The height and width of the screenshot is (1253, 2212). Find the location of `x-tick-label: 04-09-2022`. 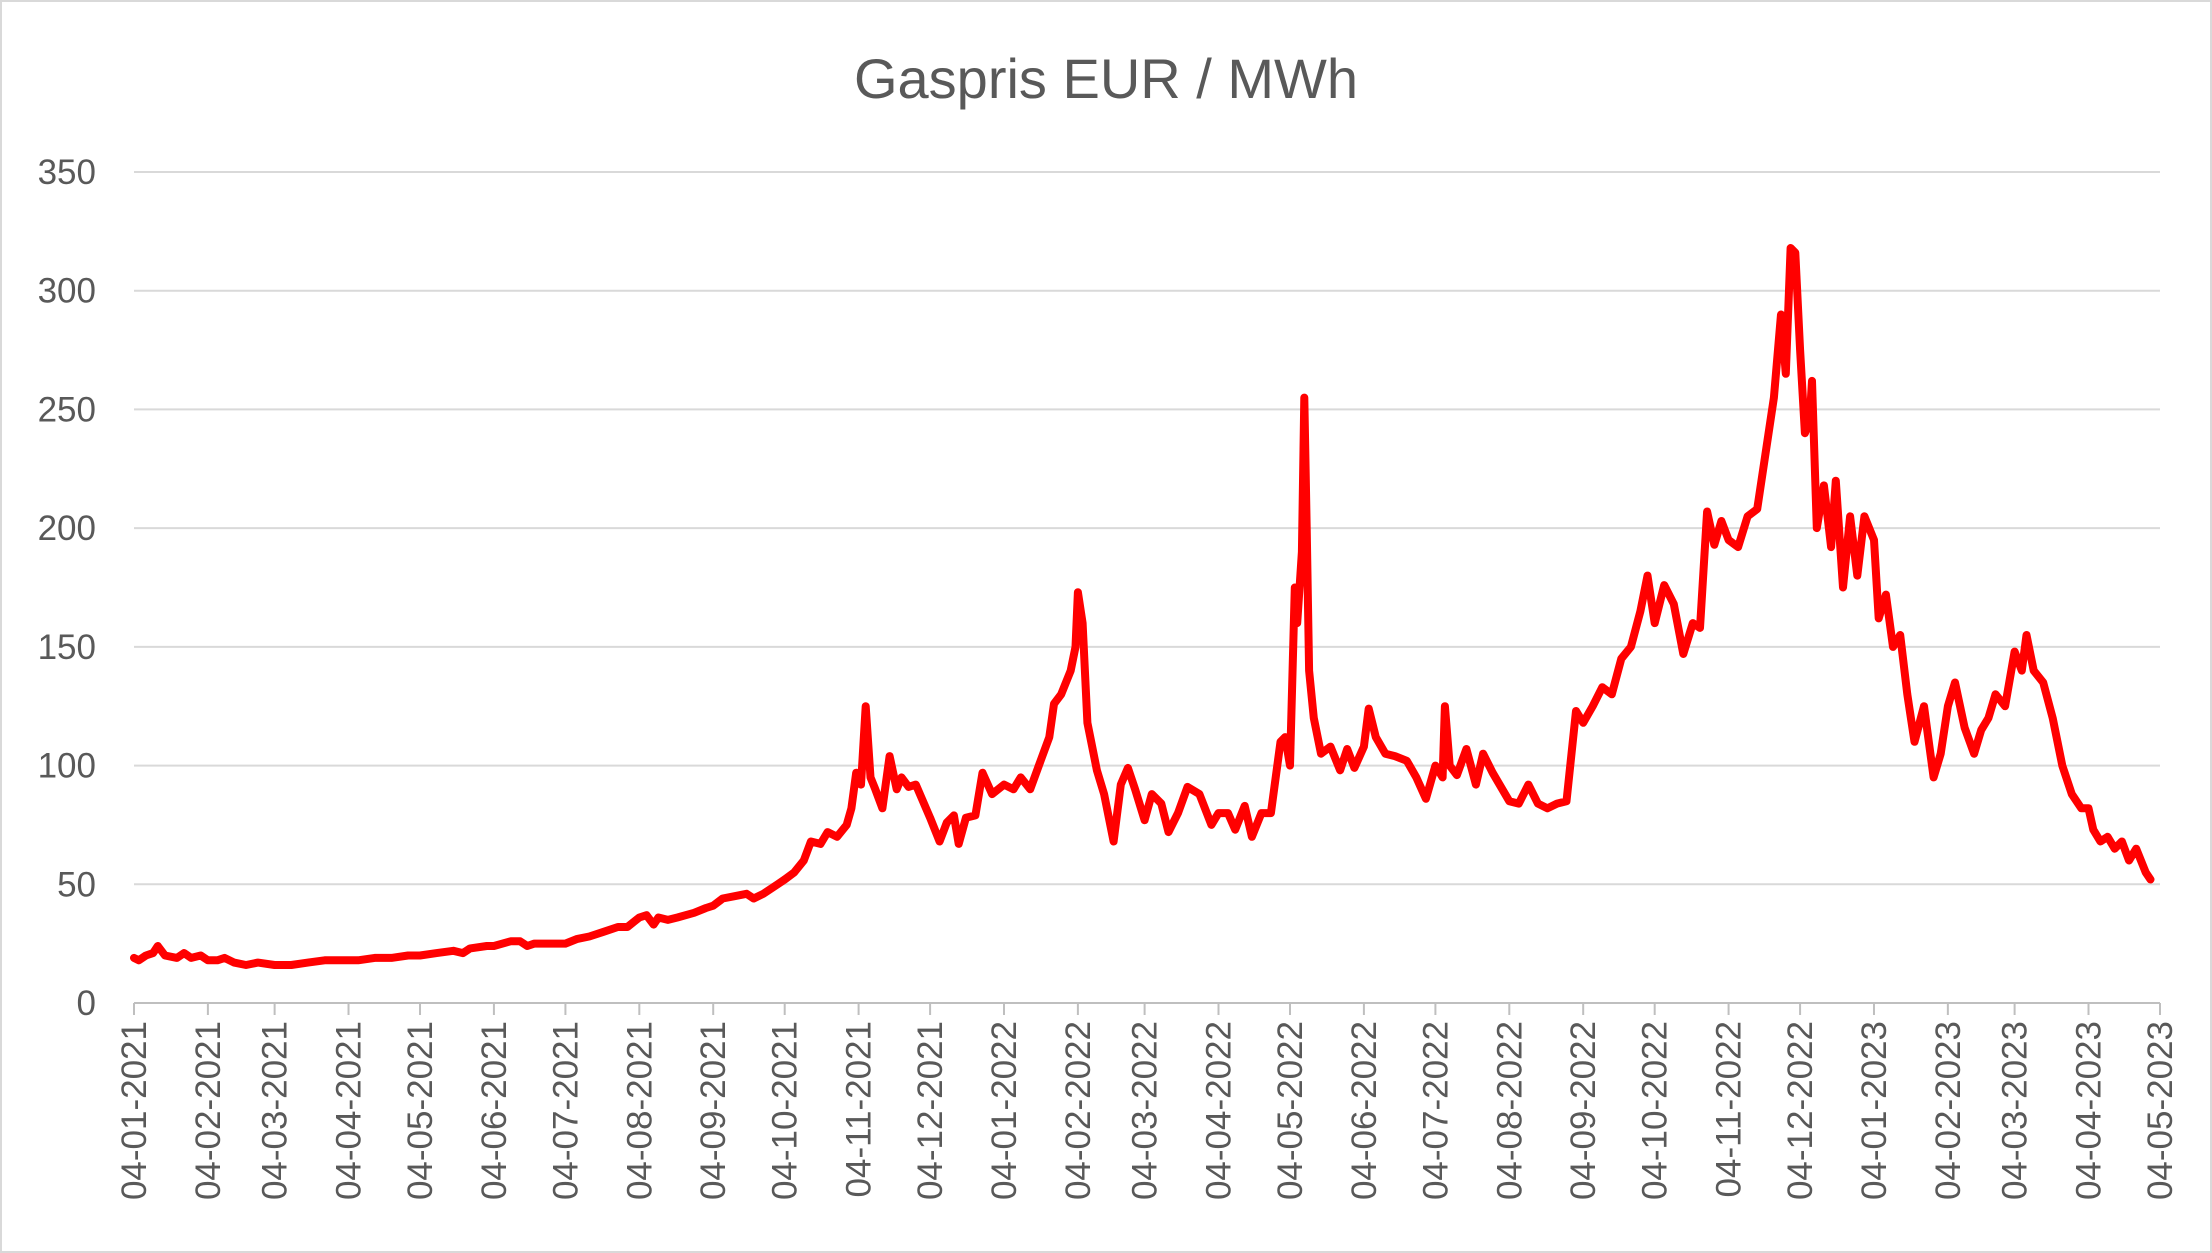

x-tick-label: 04-09-2022 is located at coordinates (1583, 1110).